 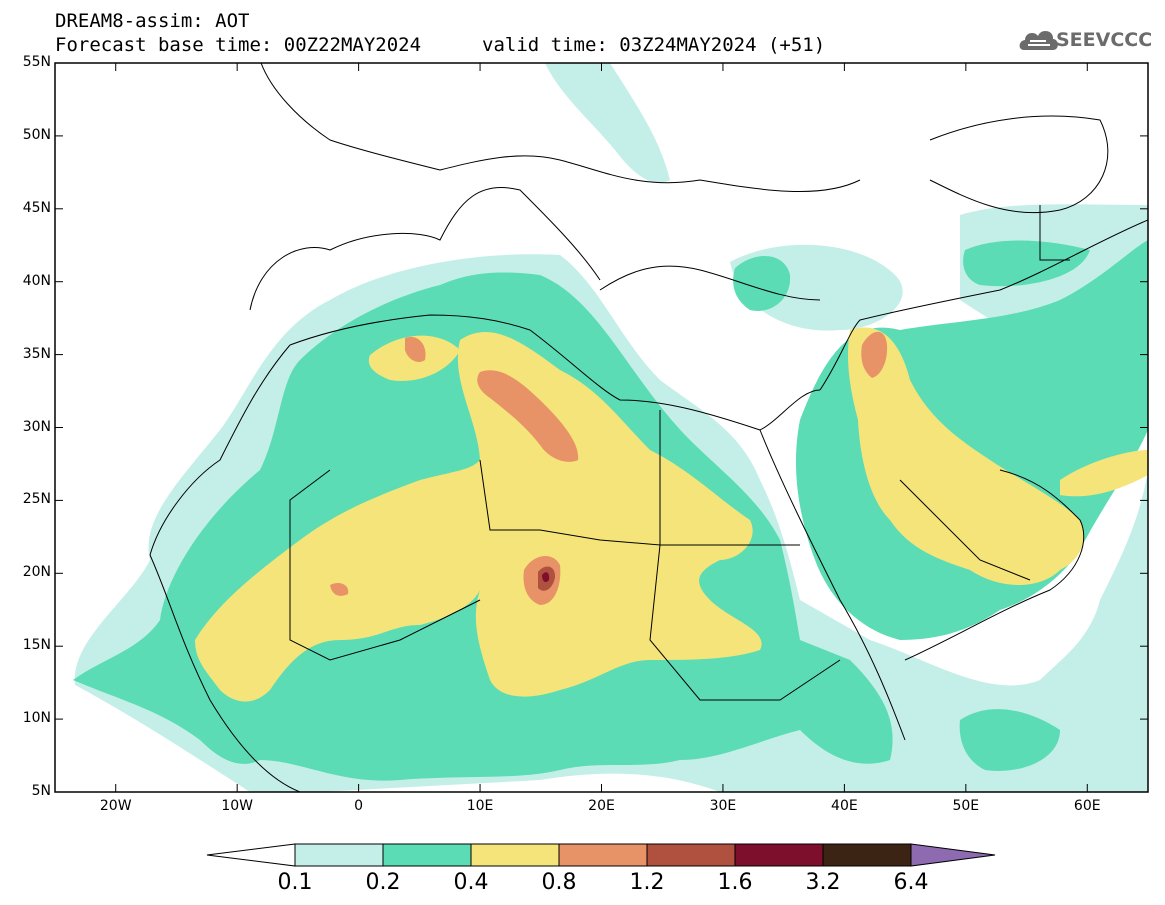 What do you see at coordinates (647, 882) in the screenshot?
I see `colorbar-label: 1.2` at bounding box center [647, 882].